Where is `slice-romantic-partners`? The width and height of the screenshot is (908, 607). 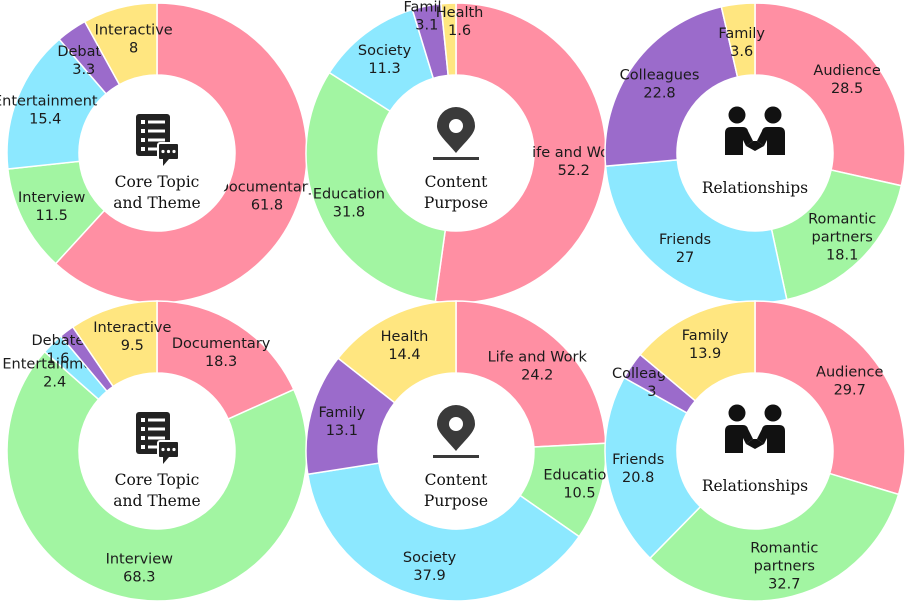
slice-romantic-partners is located at coordinates (774, 537).